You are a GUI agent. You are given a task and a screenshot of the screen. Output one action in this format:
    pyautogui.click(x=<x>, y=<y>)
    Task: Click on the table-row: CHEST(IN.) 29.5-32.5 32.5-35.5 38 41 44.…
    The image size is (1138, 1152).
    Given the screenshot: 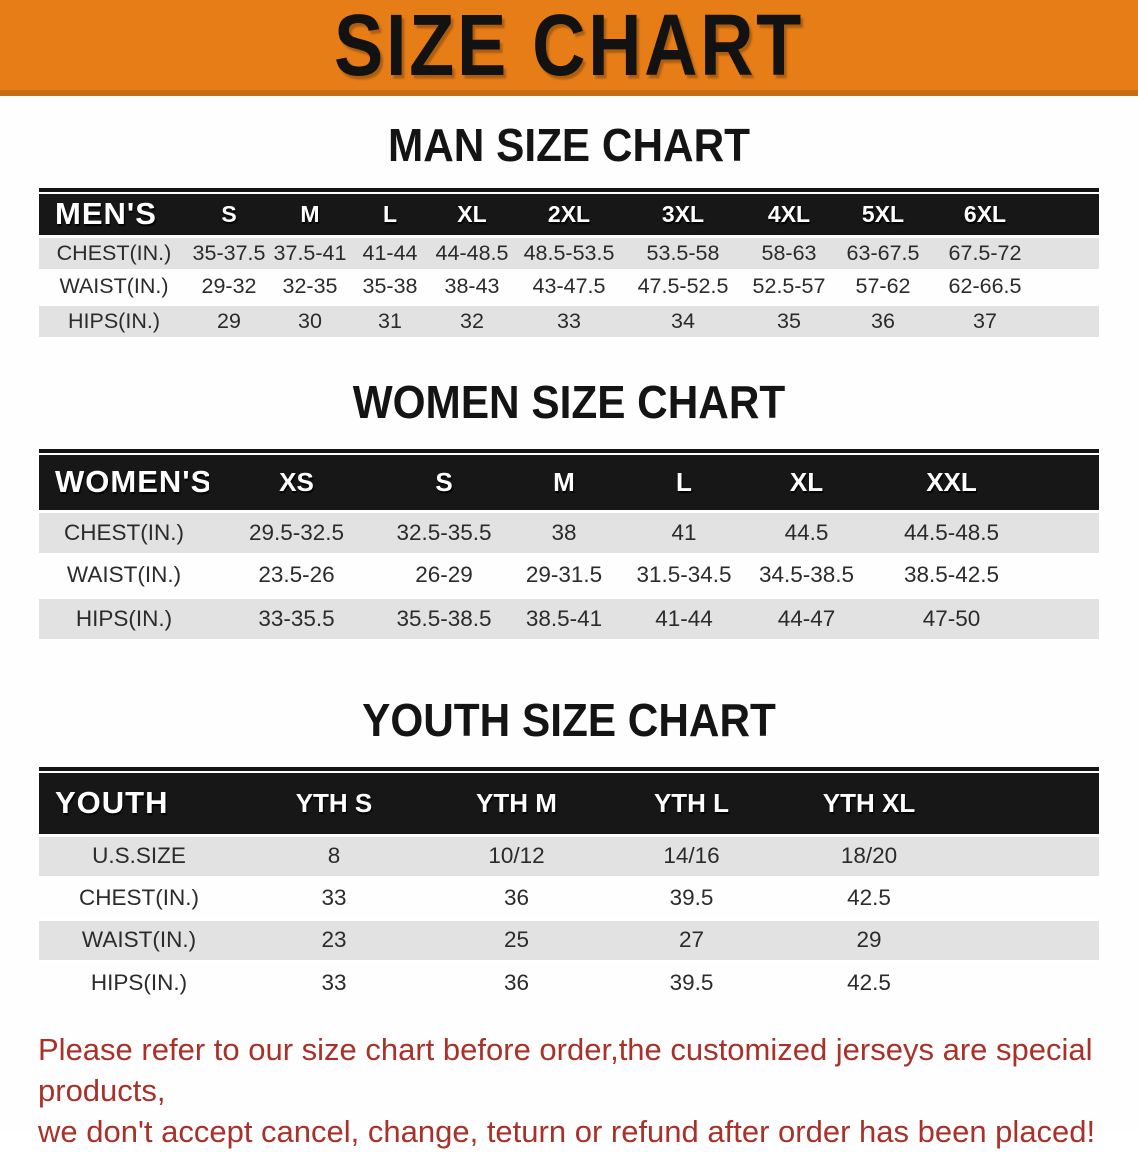 What is the action you would take?
    pyautogui.click(x=569, y=532)
    